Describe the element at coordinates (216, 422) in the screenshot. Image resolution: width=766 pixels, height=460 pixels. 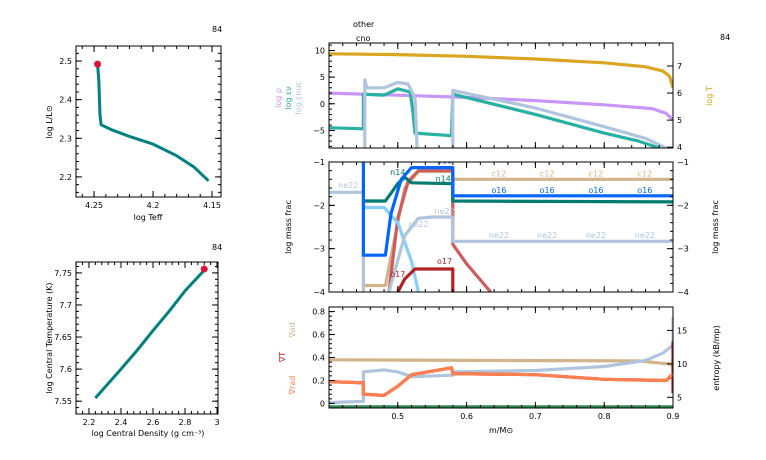
I see `x-tick-label: 3` at that location.